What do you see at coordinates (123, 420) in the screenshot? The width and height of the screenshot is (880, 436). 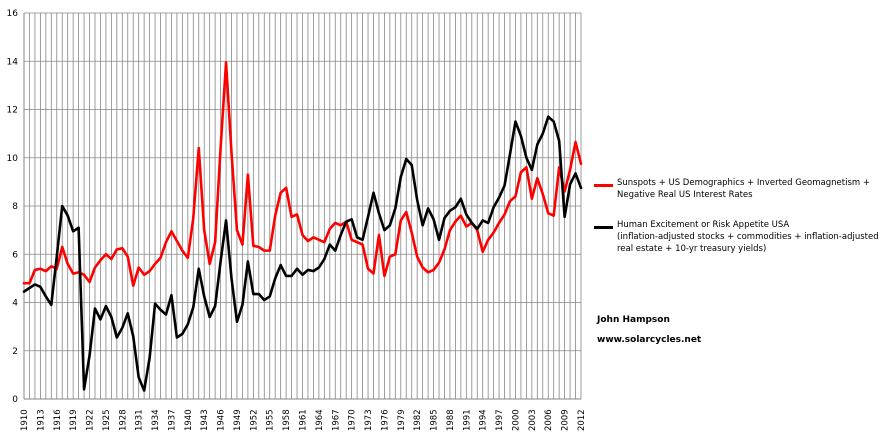 I see `x-tick-label: 1928` at bounding box center [123, 420].